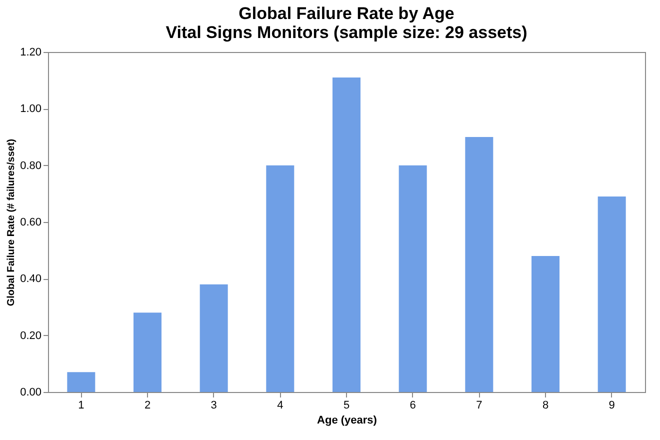  Describe the element at coordinates (611, 406) in the screenshot. I see `x-tick-label: 9` at that location.